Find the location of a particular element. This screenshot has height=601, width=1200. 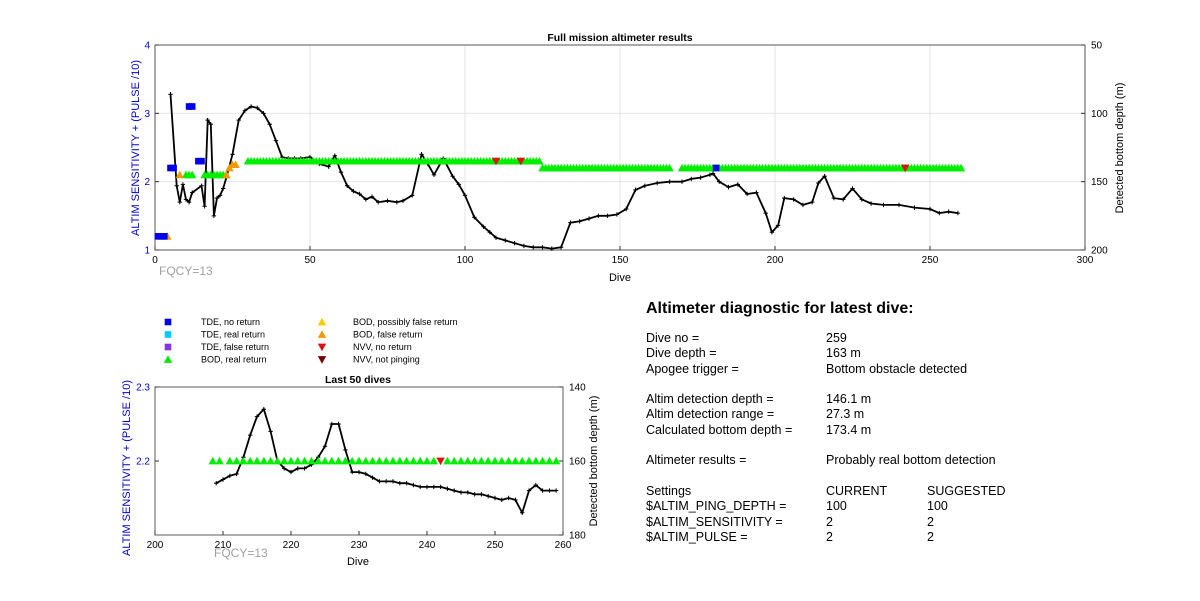

apogee-label: Apogee trigger = is located at coordinates (692, 368).